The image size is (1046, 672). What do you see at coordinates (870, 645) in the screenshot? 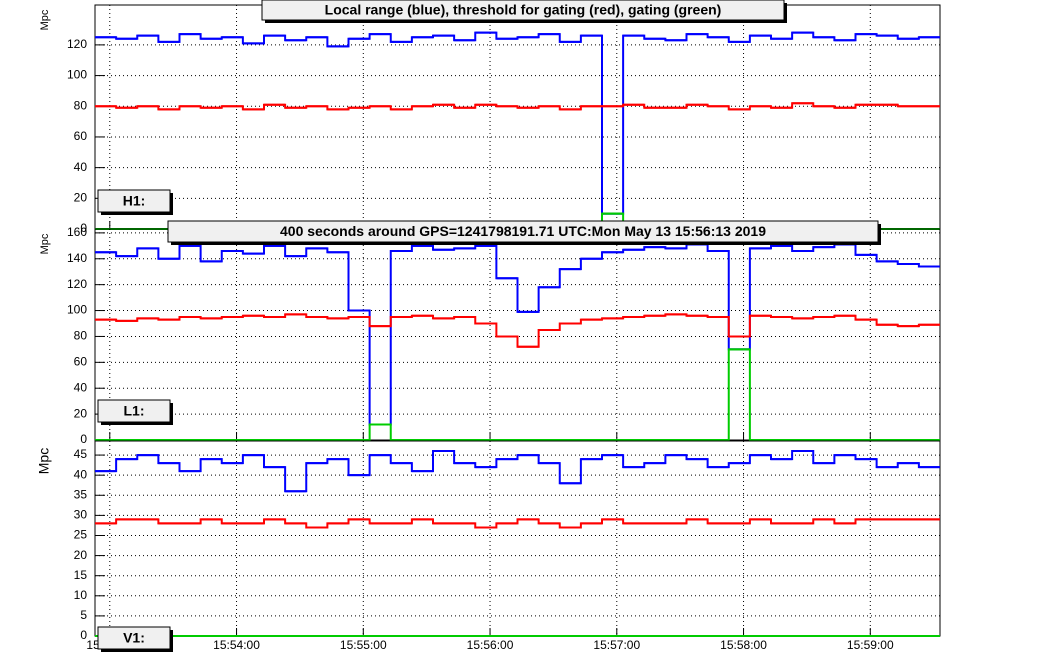
I see `x-tick-label: 15:59:00` at bounding box center [870, 645].